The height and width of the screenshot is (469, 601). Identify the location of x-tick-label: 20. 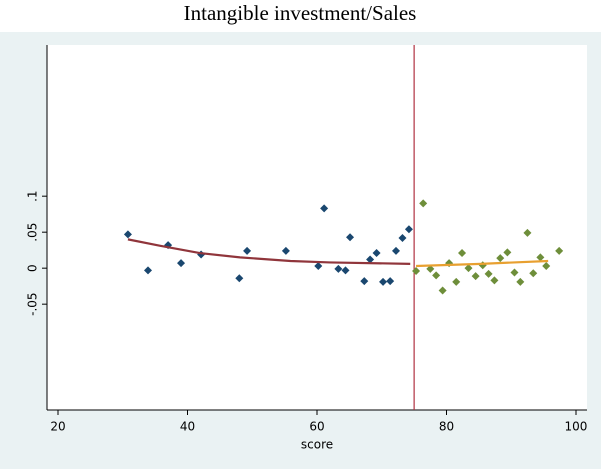
(57, 427).